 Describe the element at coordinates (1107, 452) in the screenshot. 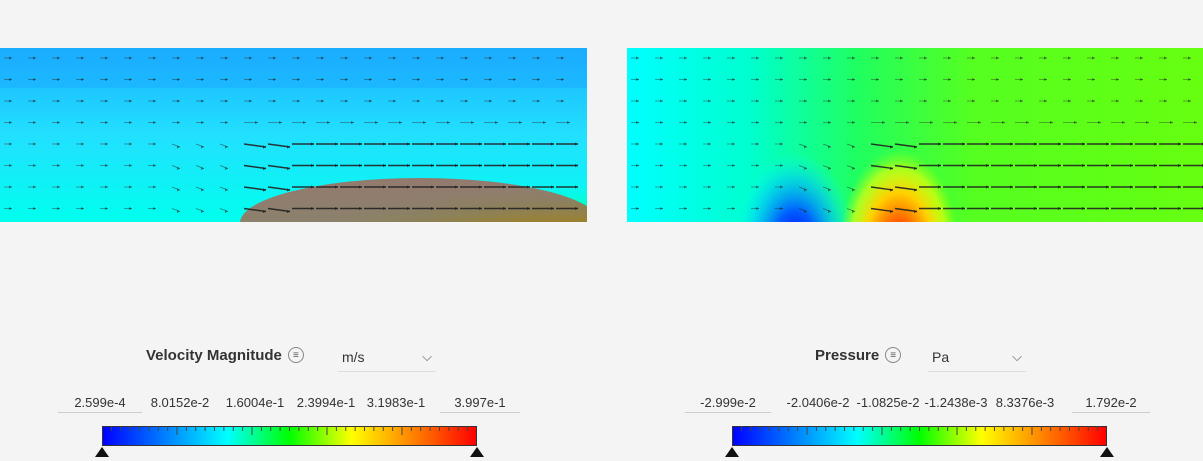

I see `pressure-max-handle` at that location.